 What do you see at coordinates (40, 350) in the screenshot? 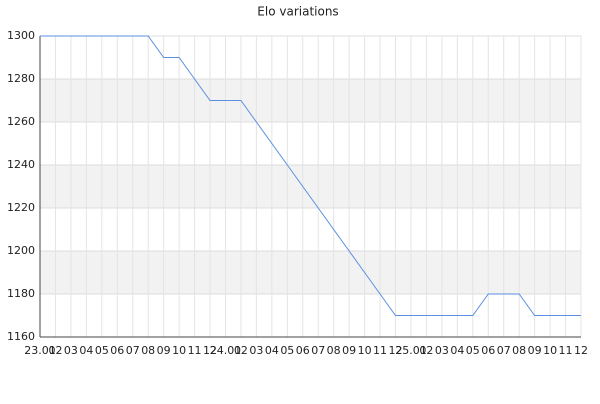
I see `x-tick-label: 23.01` at bounding box center [40, 350].